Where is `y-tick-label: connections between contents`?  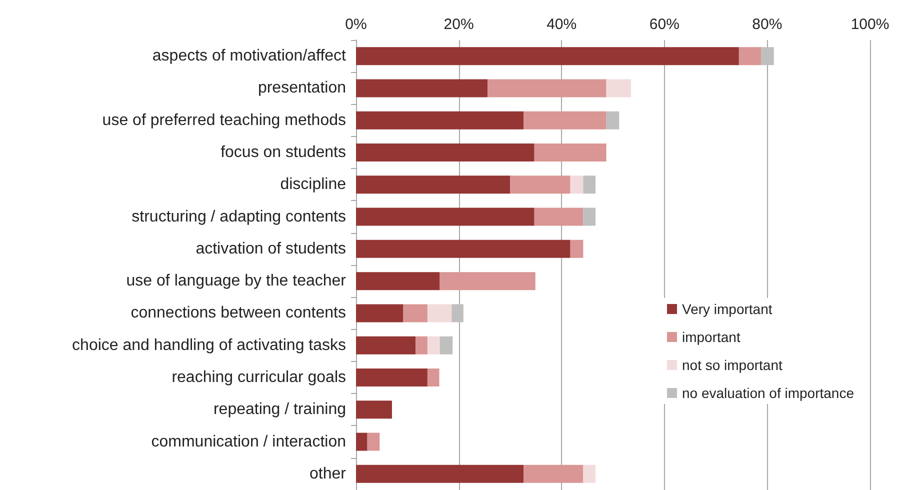 y-tick-label: connections between contents is located at coordinates (238, 313).